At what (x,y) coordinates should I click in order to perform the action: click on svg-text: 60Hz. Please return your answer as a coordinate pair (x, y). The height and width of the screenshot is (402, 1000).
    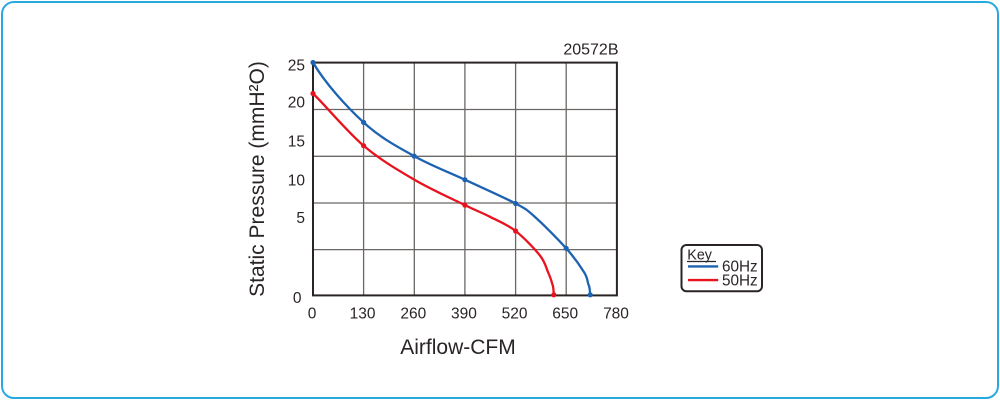
    Looking at the image, I should click on (740, 267).